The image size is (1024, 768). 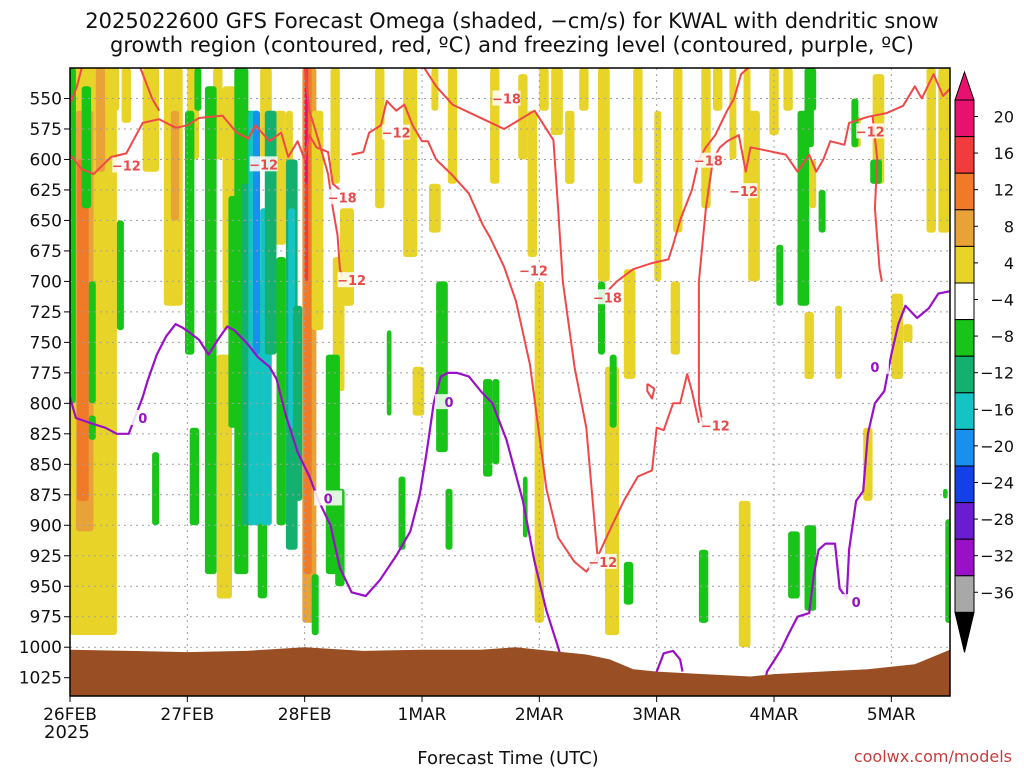 I want to click on y-tick-label: 725, so click(x=46, y=313).